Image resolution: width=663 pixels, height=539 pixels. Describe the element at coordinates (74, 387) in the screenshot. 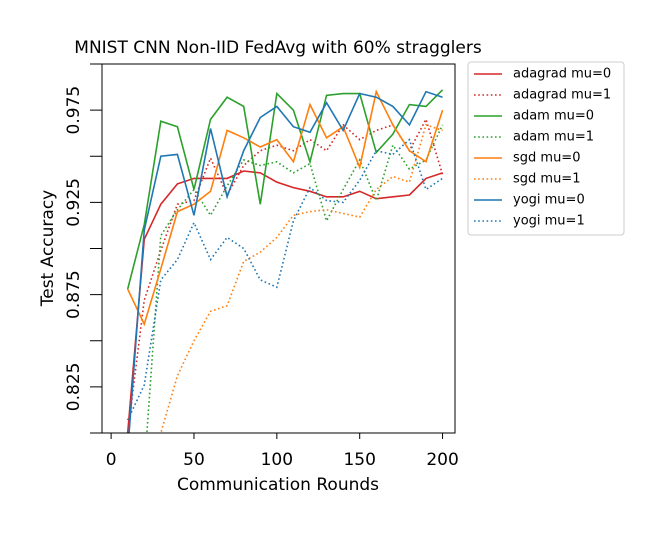

I see `y-tick-label: 0.825` at that location.